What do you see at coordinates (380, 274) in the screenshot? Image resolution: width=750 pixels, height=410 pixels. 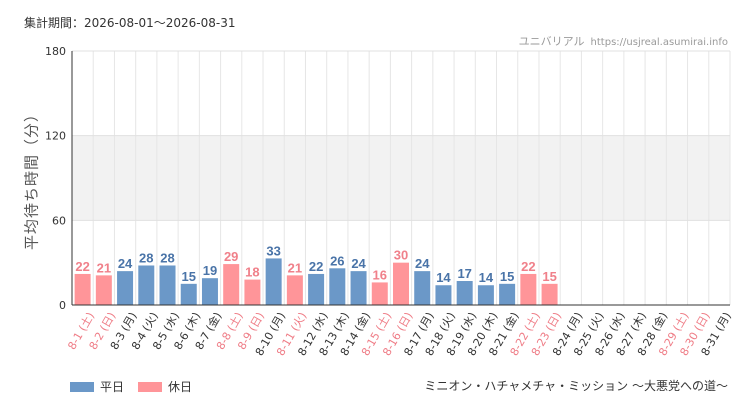 I see `value-label: 16` at bounding box center [380, 274].